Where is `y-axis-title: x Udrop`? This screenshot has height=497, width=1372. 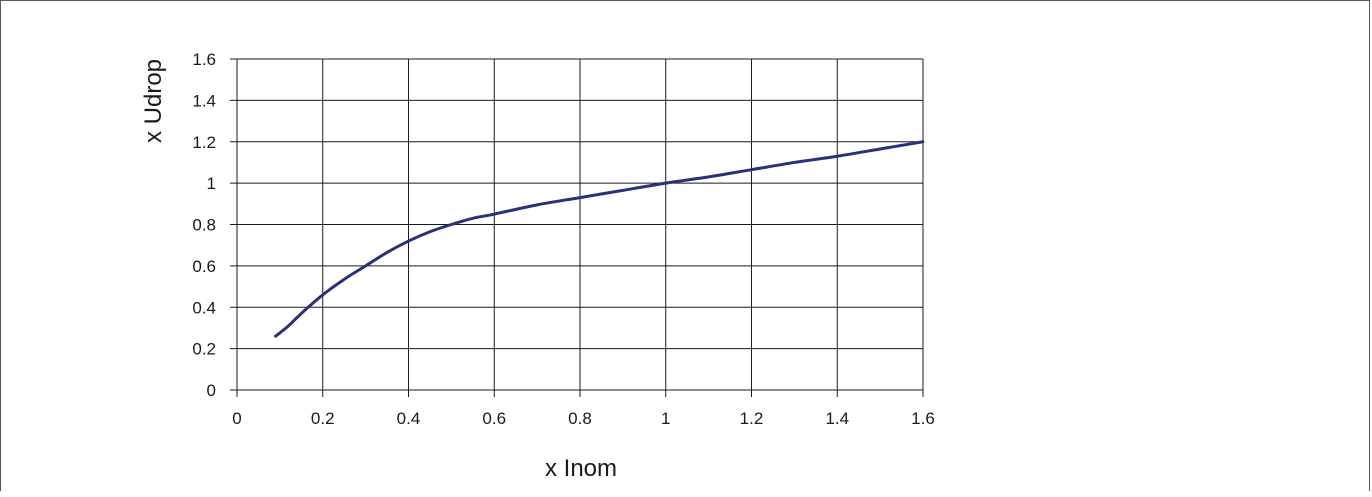
y-axis-title: x Udrop is located at coordinates (153, 101).